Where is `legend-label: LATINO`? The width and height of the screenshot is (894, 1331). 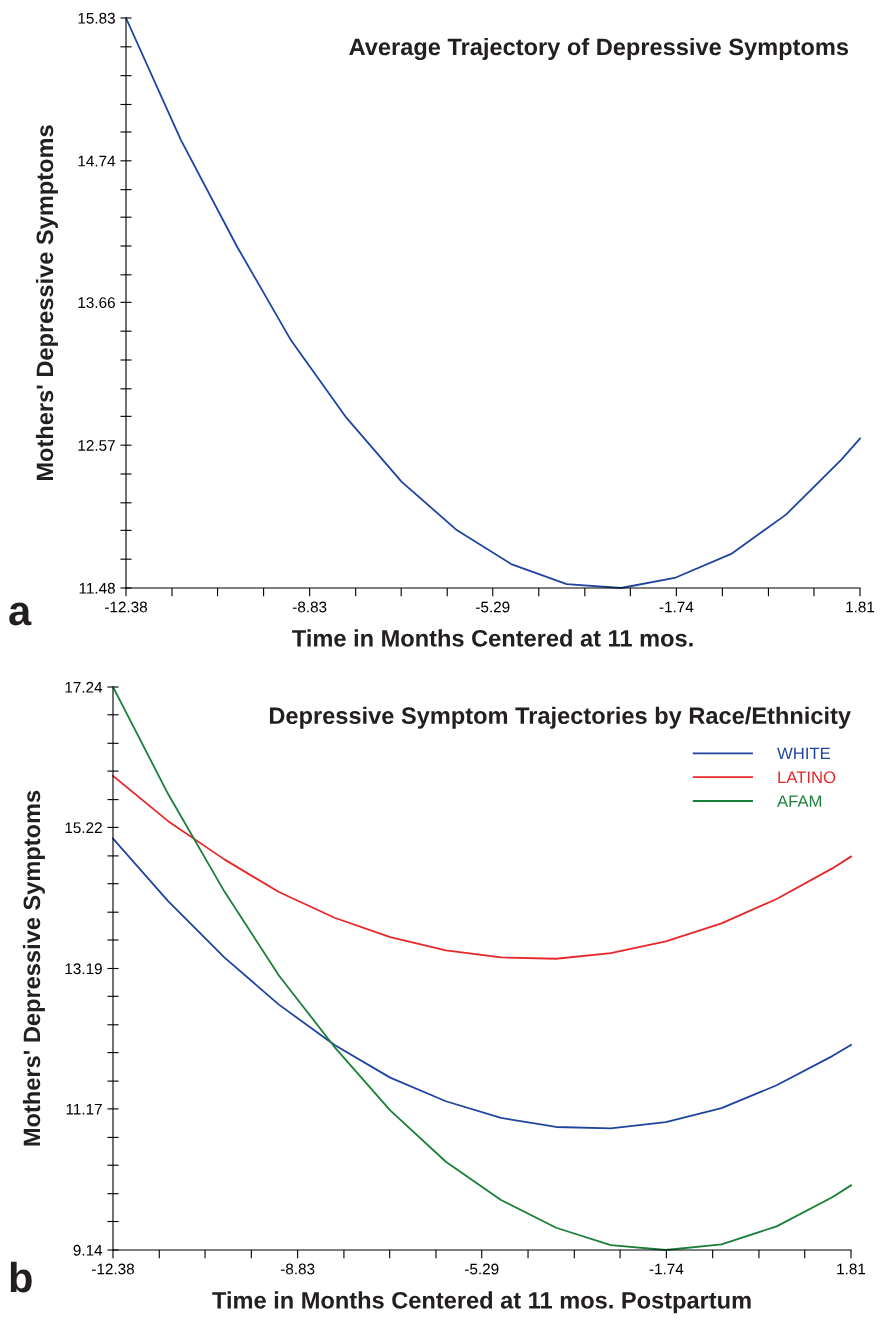
legend-label: LATINO is located at coordinates (807, 777).